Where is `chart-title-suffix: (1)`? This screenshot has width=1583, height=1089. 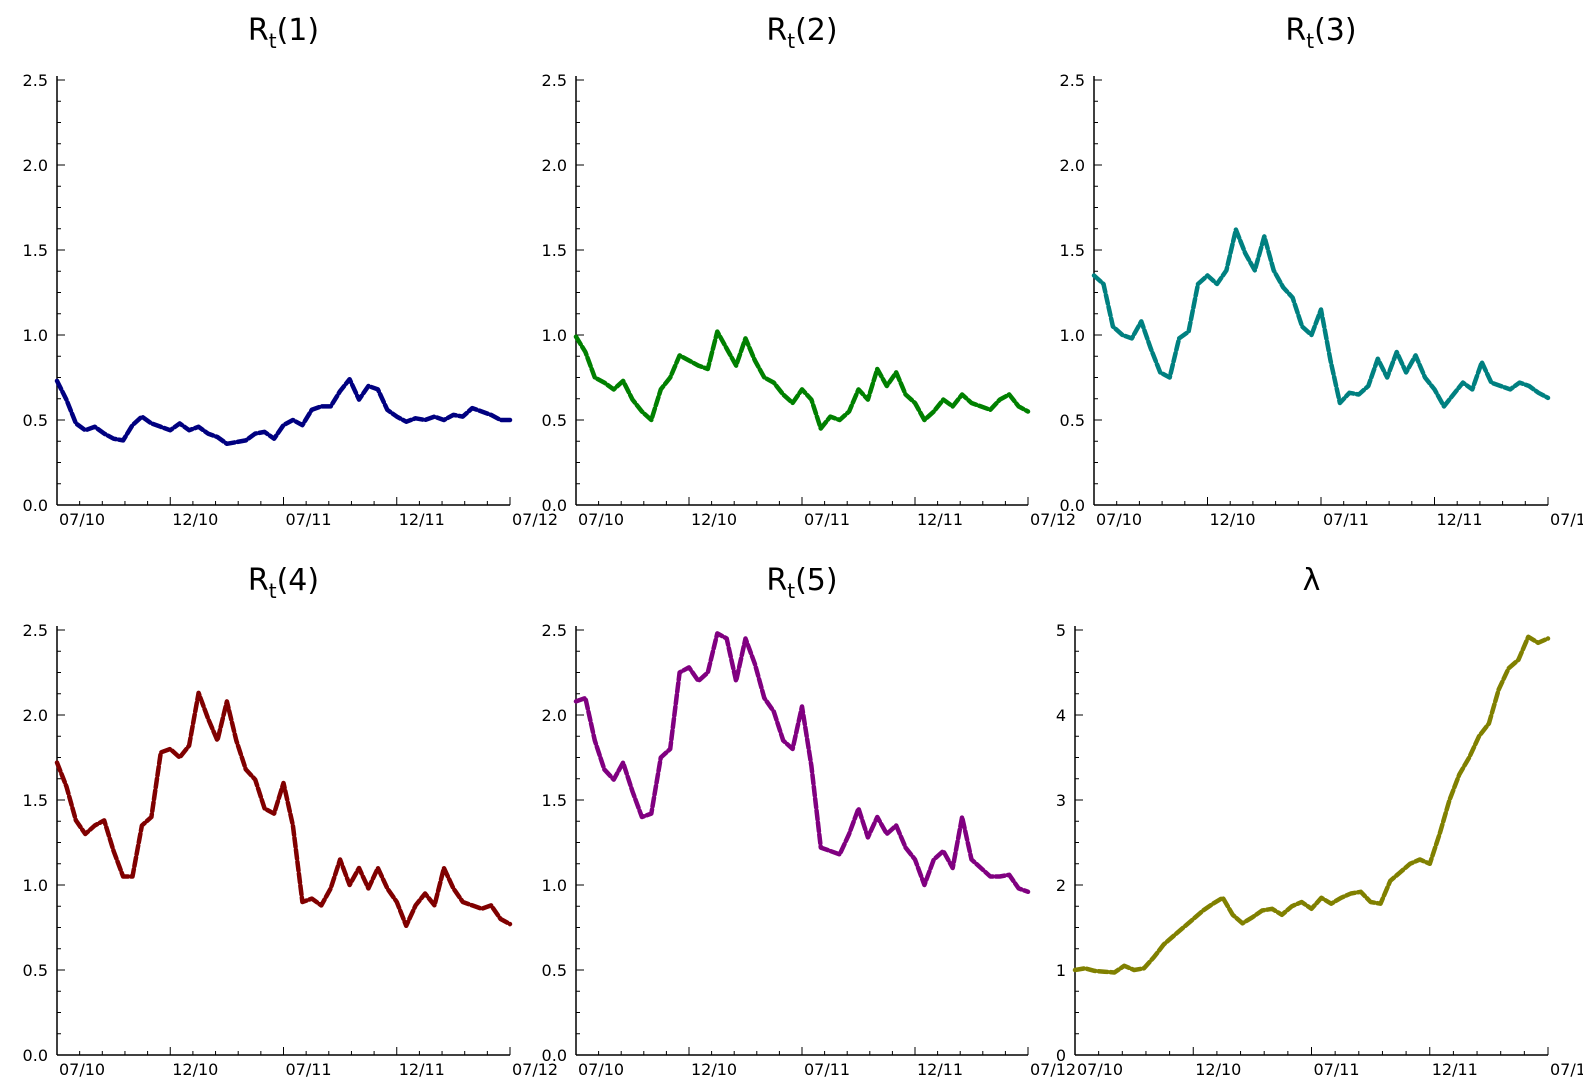
chart-title-suffix: (1) is located at coordinates (298, 30).